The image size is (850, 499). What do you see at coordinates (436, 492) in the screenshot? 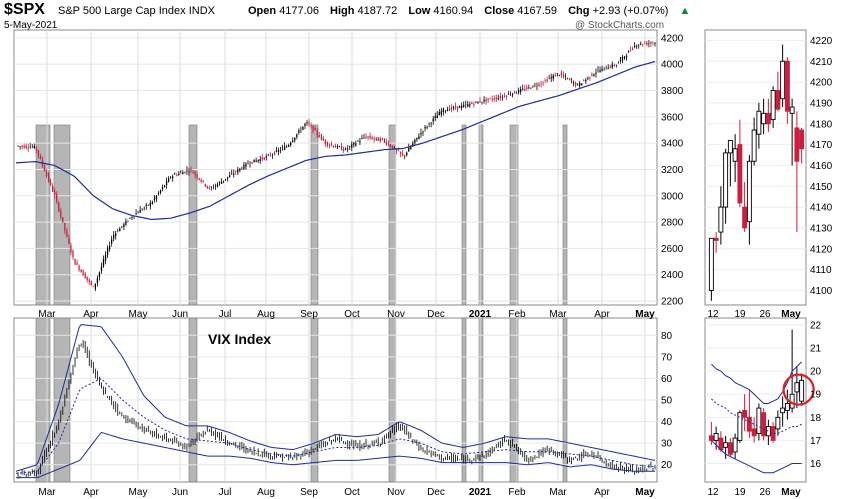
I see `x-tick-label-bottom: Dec` at bounding box center [436, 492].